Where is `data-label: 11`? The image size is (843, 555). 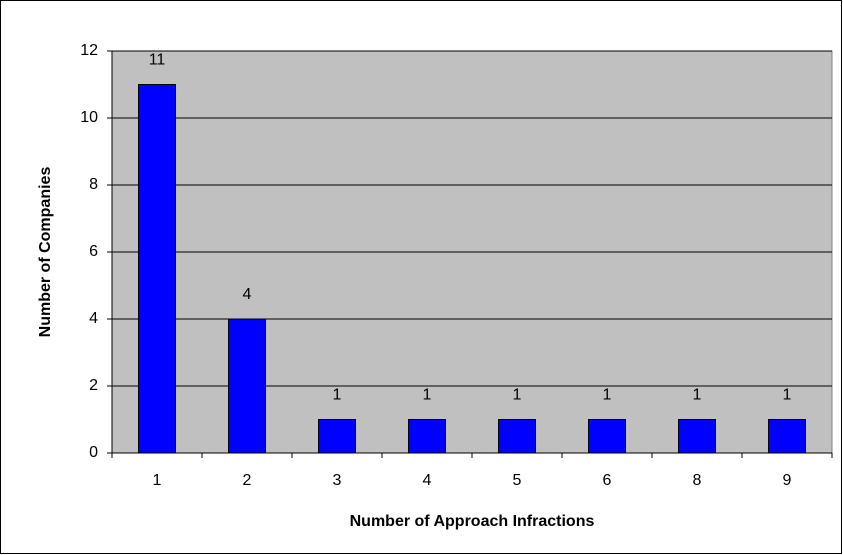
data-label: 11 is located at coordinates (157, 60).